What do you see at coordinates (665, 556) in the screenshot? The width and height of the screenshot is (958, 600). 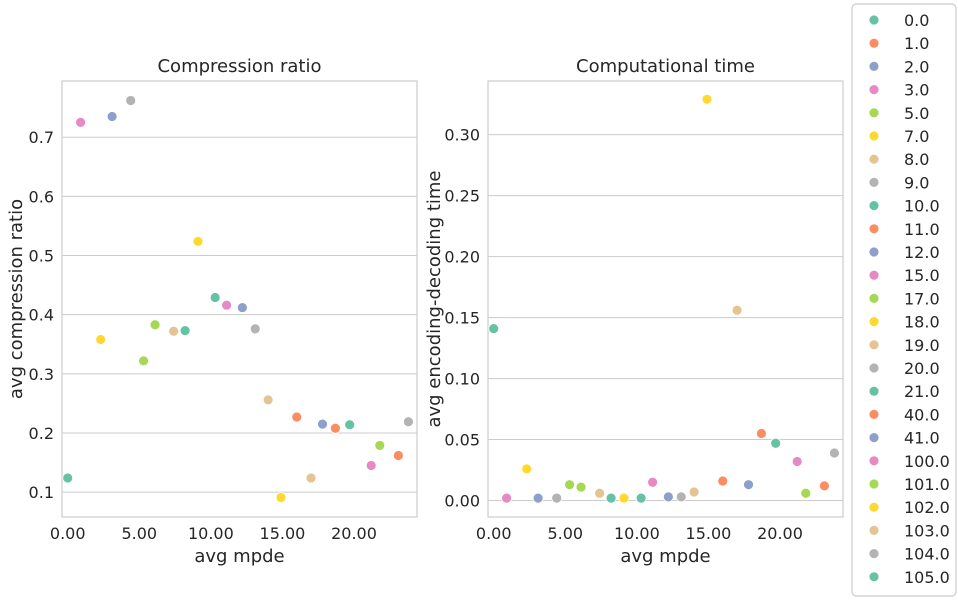 I see `computational-time-x-label: avg mpde` at bounding box center [665, 556].